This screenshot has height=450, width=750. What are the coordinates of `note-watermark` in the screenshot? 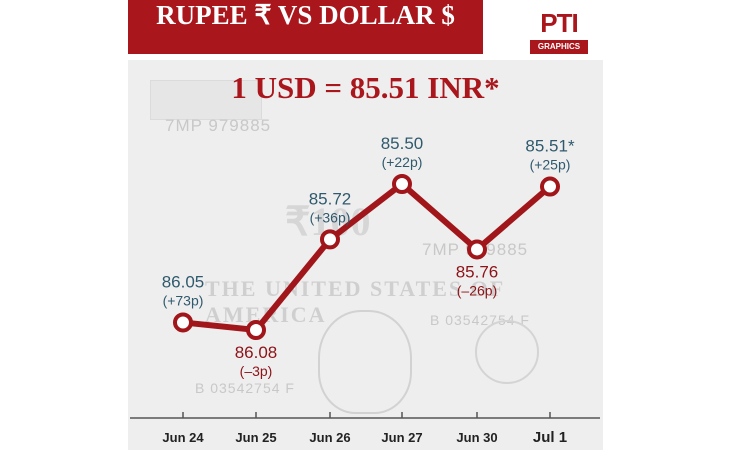 It's located at (206, 100).